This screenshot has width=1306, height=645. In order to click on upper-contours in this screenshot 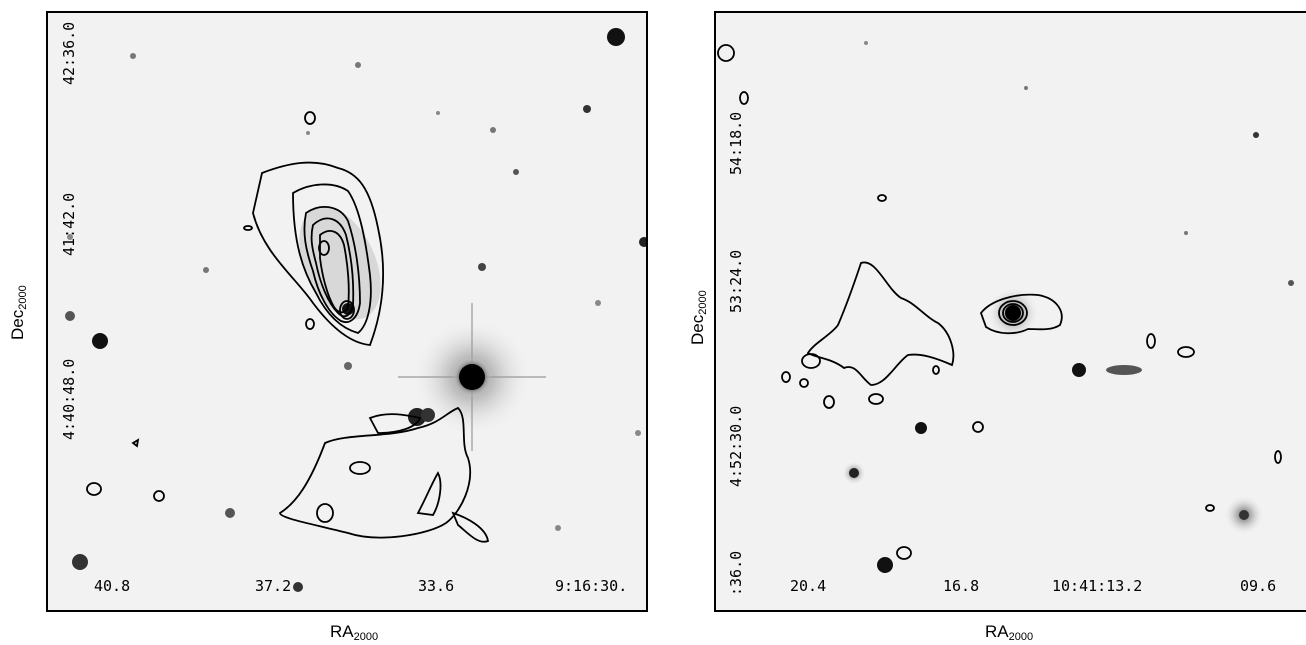, I will do `click(313, 228)`.